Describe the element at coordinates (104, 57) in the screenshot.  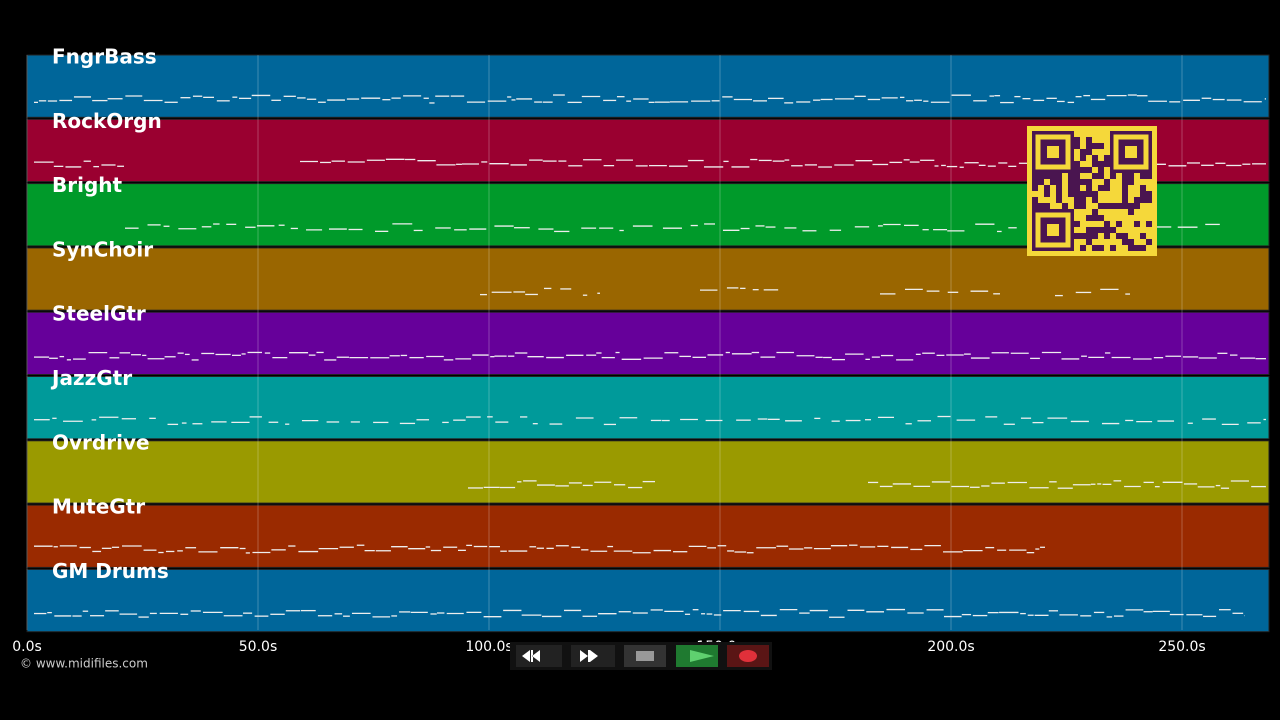
I see `track-name: FngrBass` at that location.